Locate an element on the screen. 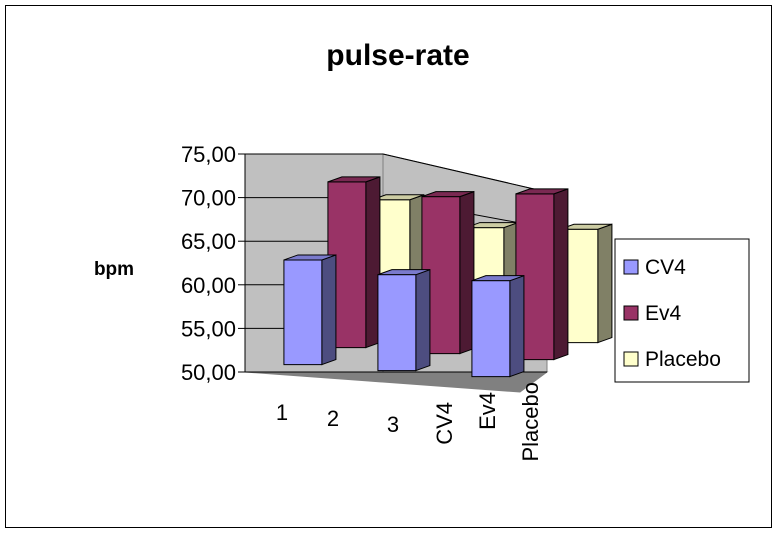 This screenshot has width=779, height=534. y-tick-label: 70,00 is located at coordinates (208, 198).